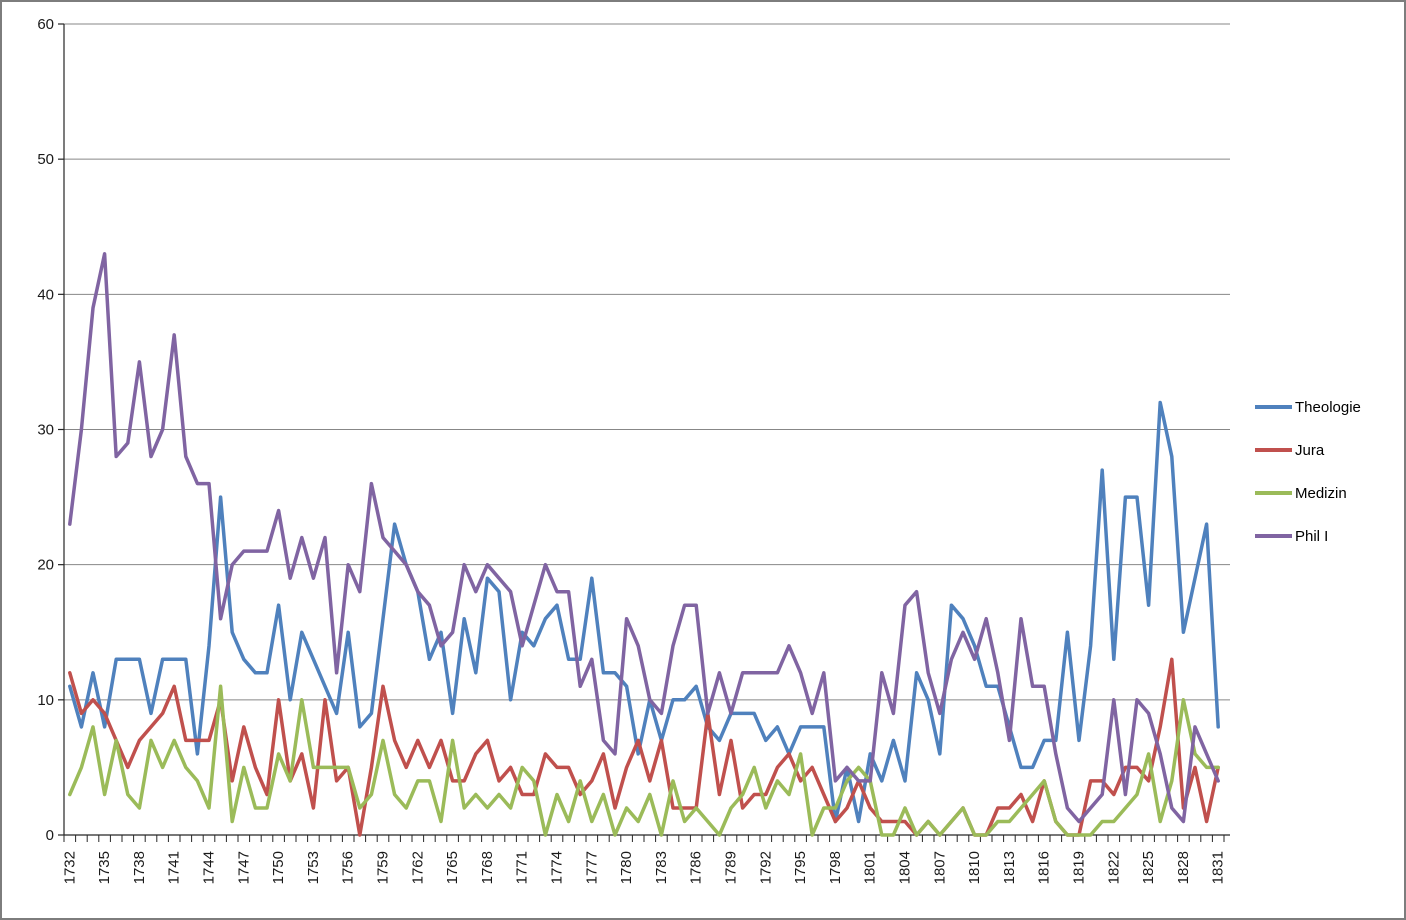  What do you see at coordinates (45, 430) in the screenshot?
I see `y-tick-label: 30` at bounding box center [45, 430].